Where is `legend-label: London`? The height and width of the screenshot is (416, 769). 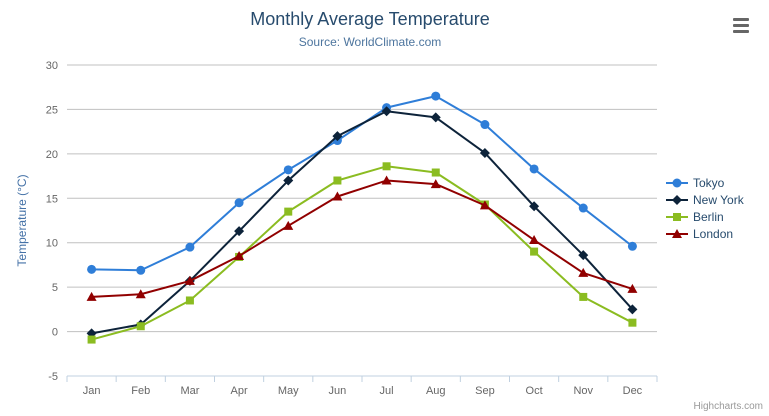
legend-label: London is located at coordinates (713, 233).